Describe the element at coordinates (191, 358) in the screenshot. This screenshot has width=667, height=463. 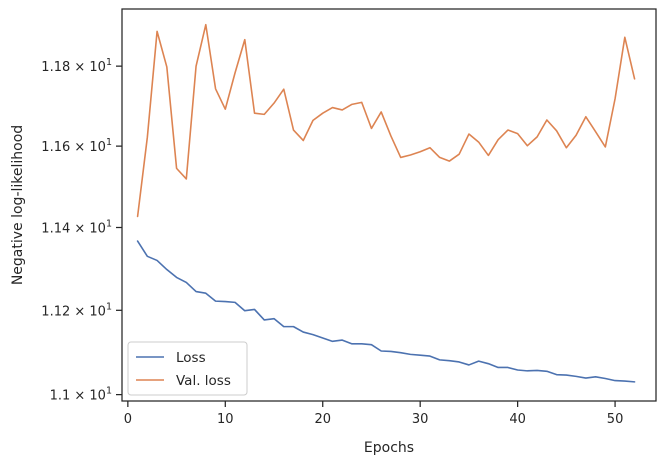
I see `legend-label-loss: Loss` at that location.